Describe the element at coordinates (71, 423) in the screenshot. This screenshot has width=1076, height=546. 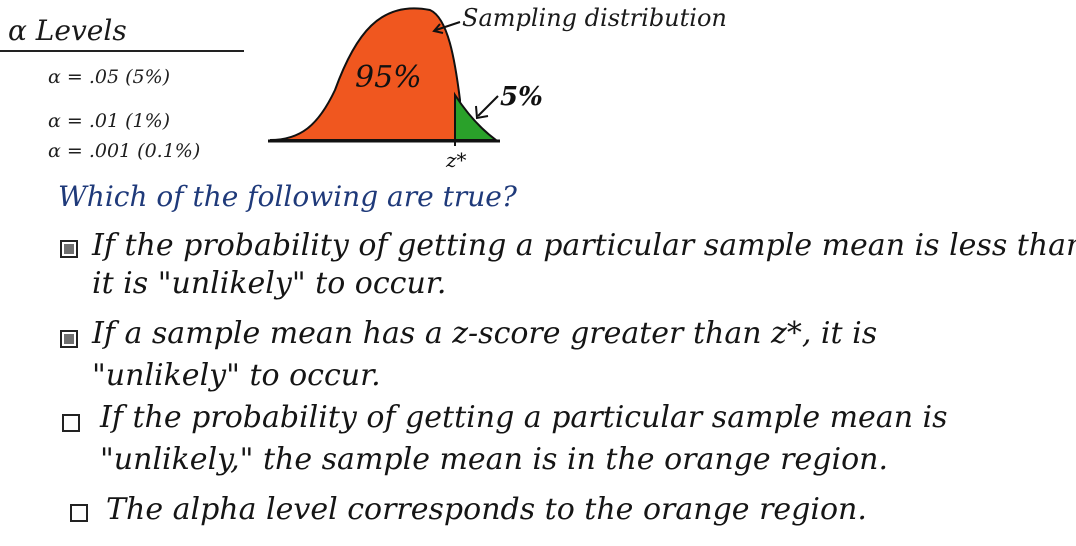
I see `option-3-checkbox` at that location.